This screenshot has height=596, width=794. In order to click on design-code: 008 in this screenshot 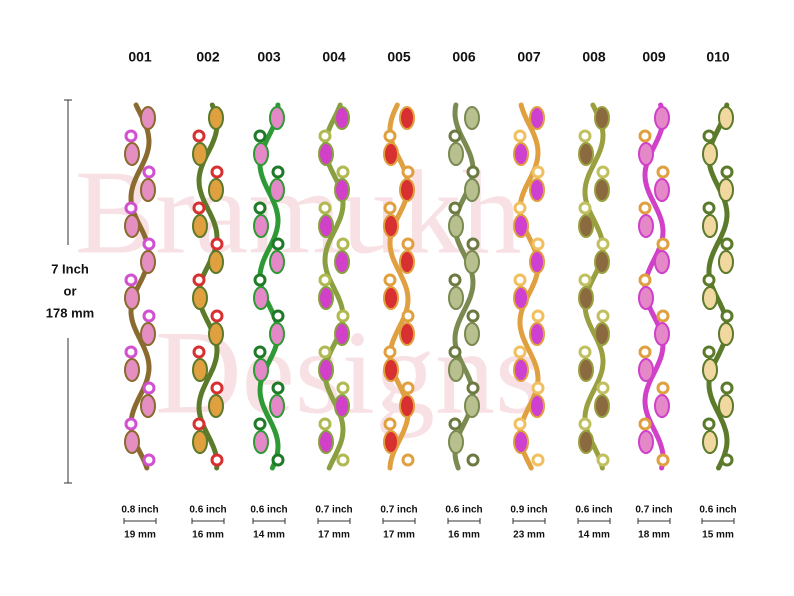, I will do `click(594, 57)`.